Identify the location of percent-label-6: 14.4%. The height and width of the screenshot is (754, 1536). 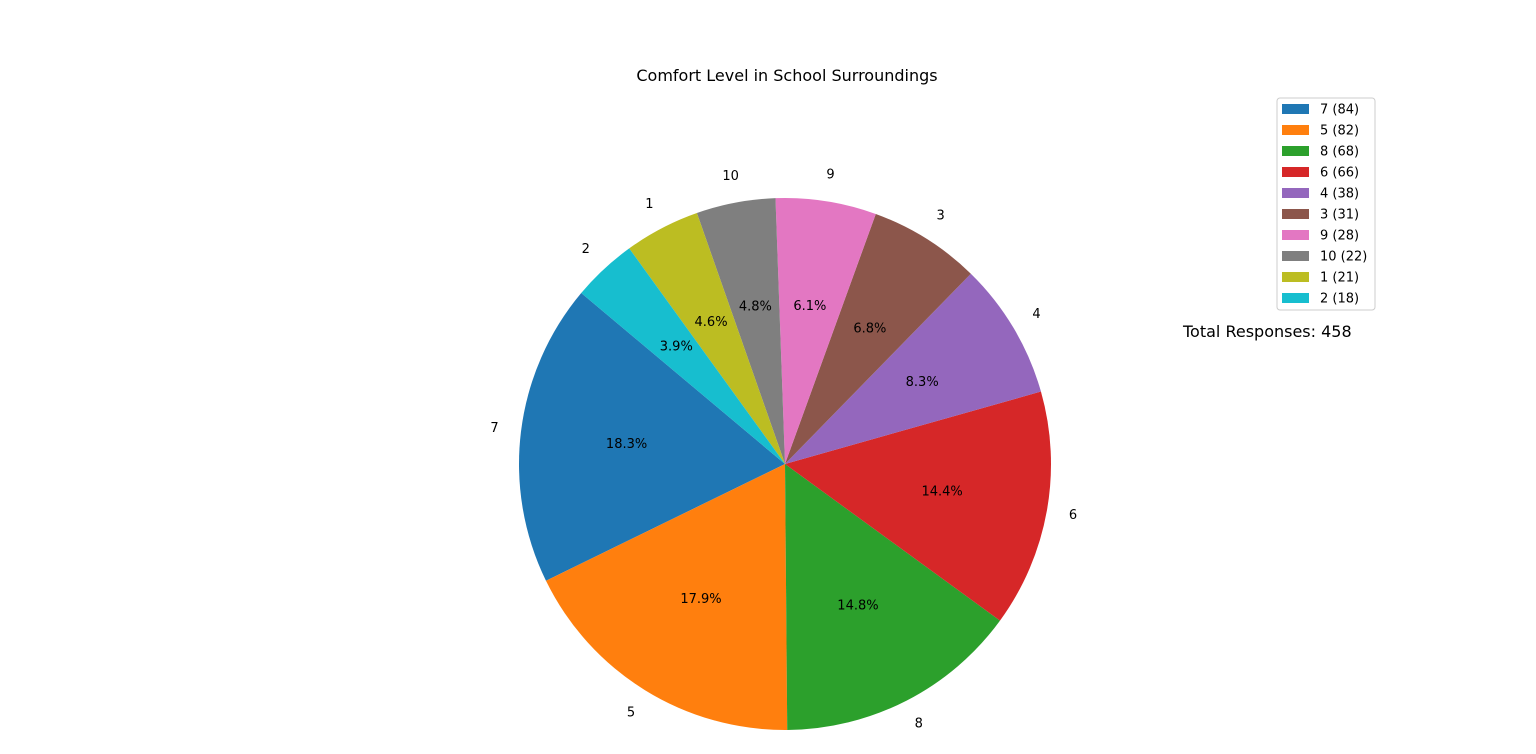
(941, 492).